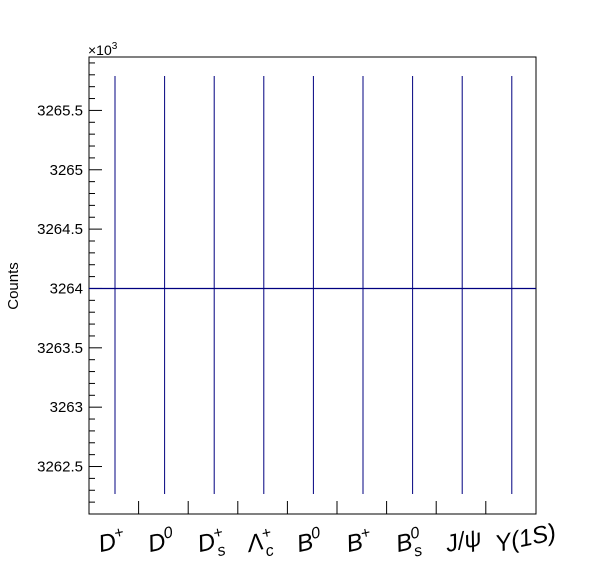  I want to click on category-label: Υ(1S), so click(526, 538).